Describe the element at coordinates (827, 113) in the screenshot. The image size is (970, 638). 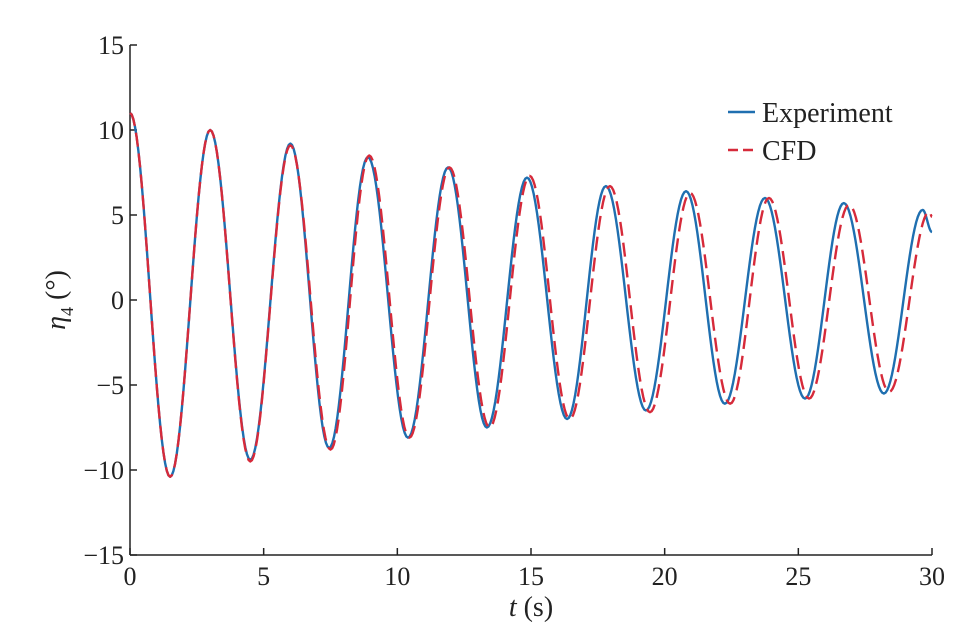
I see `legend-label-experiment: Experiment` at that location.